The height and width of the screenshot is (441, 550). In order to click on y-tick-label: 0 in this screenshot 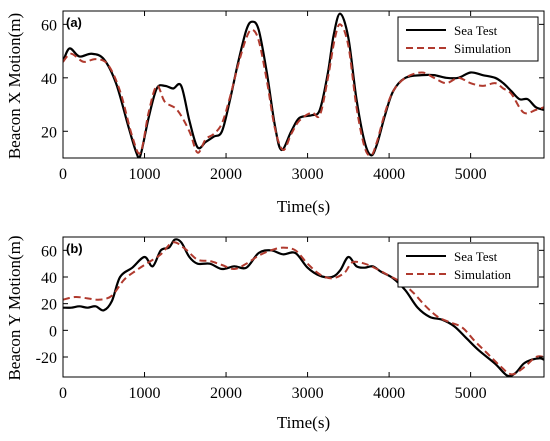, I will do `click(53, 331)`.